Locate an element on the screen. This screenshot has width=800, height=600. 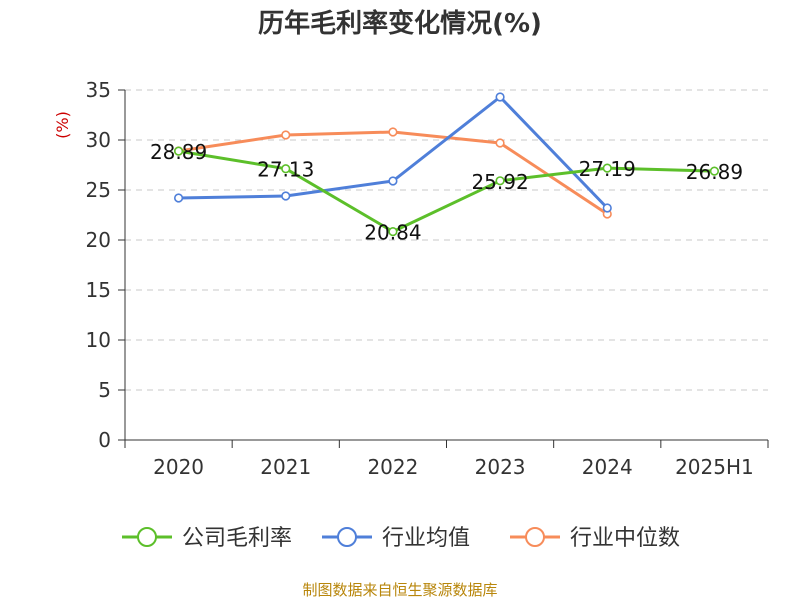
legend-item: 公司毛利率 is located at coordinates (207, 538).